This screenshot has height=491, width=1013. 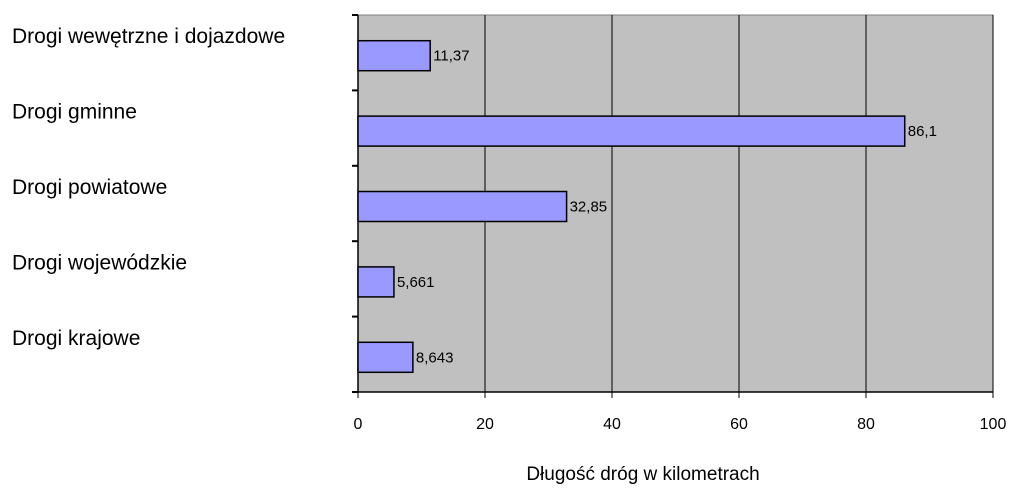 What do you see at coordinates (89, 187) in the screenshot?
I see `y-tick-label: Drogi powiatowe` at bounding box center [89, 187].